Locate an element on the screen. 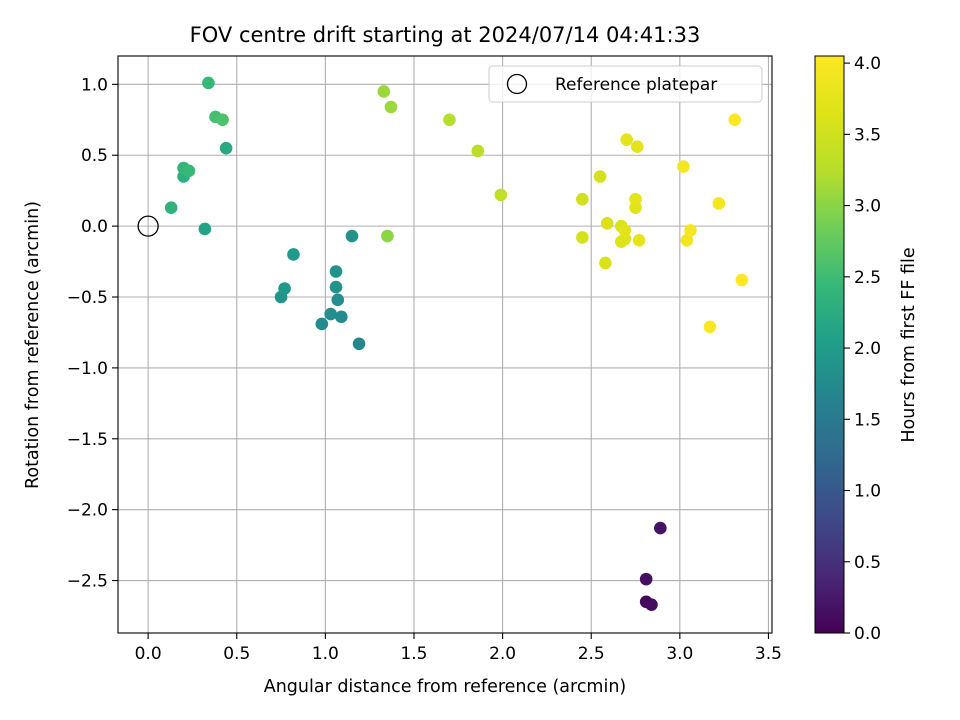 The height and width of the screenshot is (720, 960). colorbar-tick-label: 0.0 is located at coordinates (867, 634).